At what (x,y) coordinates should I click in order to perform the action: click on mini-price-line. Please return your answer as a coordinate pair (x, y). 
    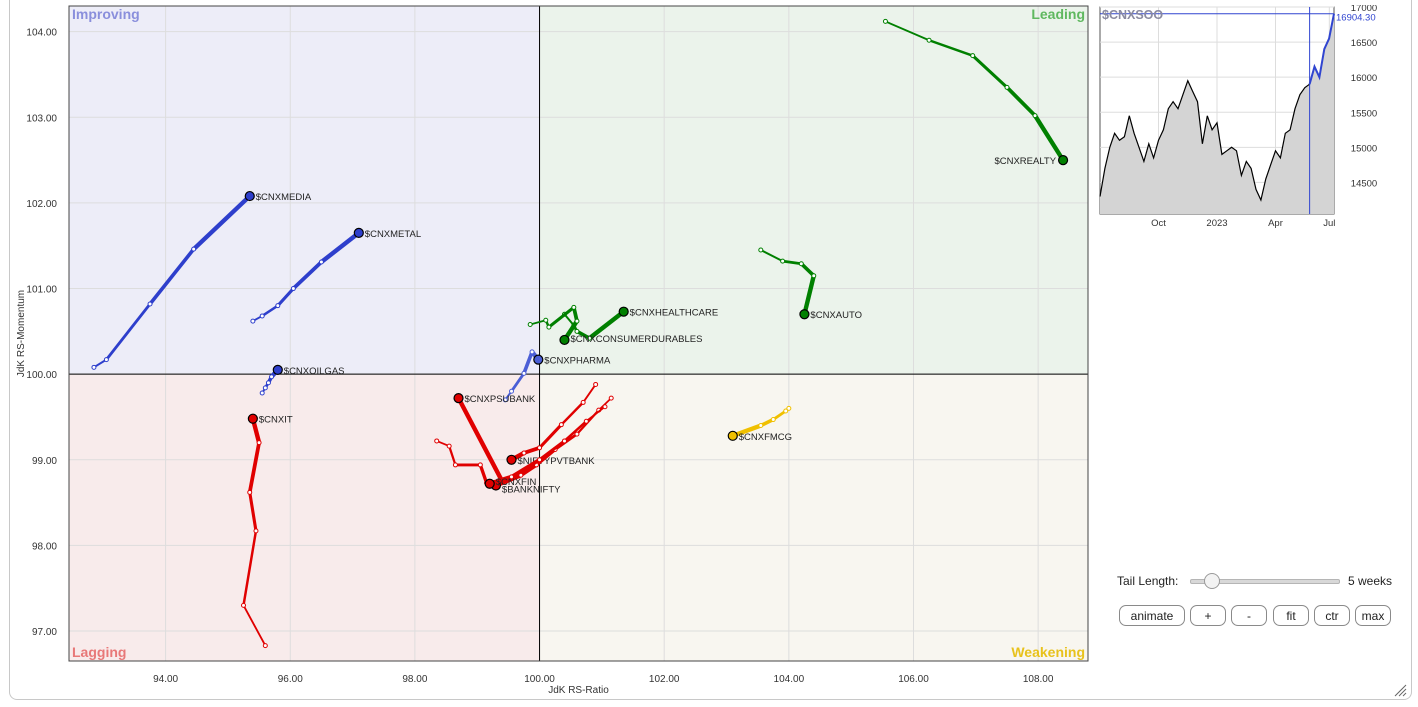
    Looking at the image, I should click on (1204, 140).